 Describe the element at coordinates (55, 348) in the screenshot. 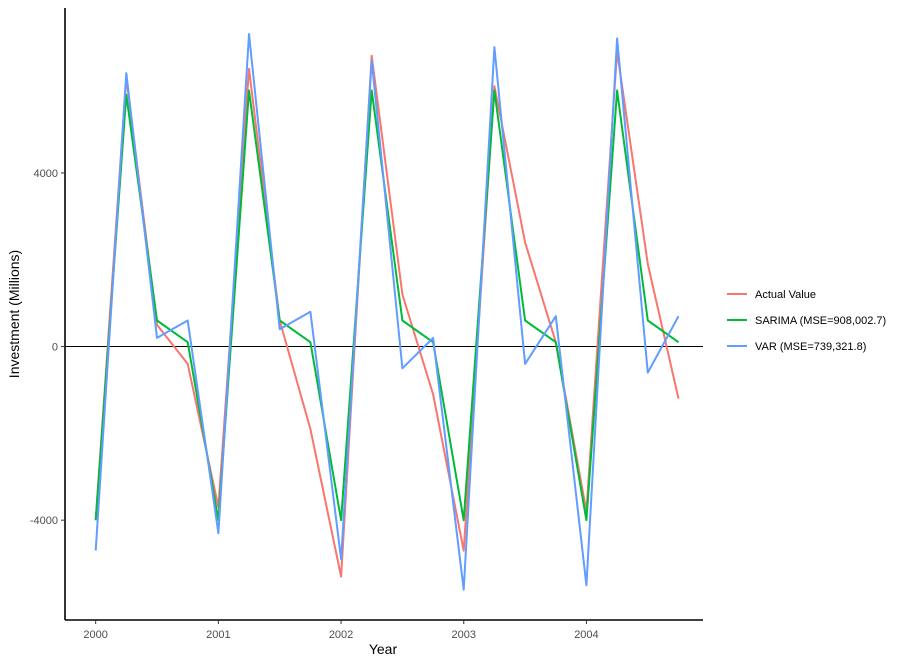

I see `y-tick-label: 0` at that location.